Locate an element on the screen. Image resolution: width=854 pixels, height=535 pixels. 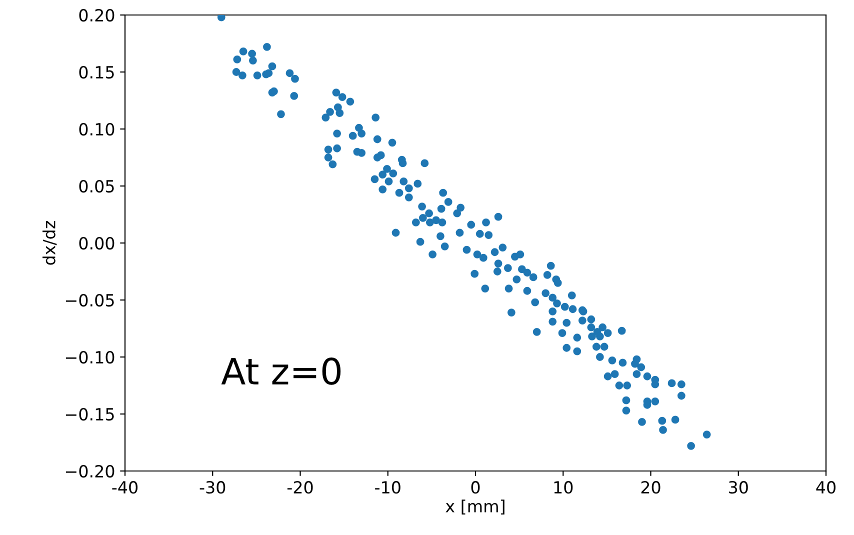
x-axis-title: x [mm] is located at coordinates (475, 507).